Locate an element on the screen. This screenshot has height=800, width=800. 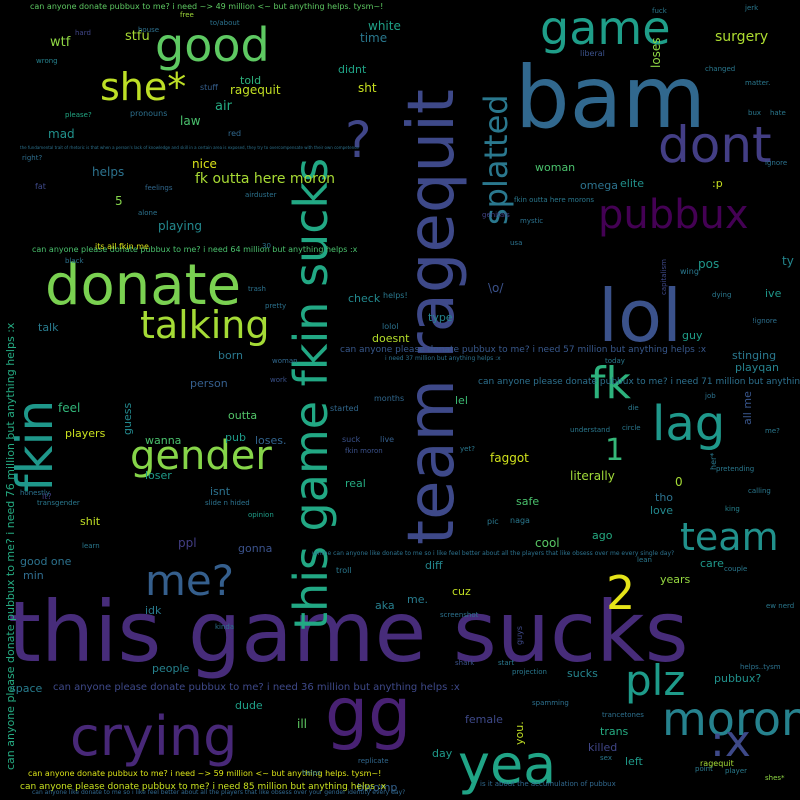
word-dude: dude is located at coordinates (249, 705).